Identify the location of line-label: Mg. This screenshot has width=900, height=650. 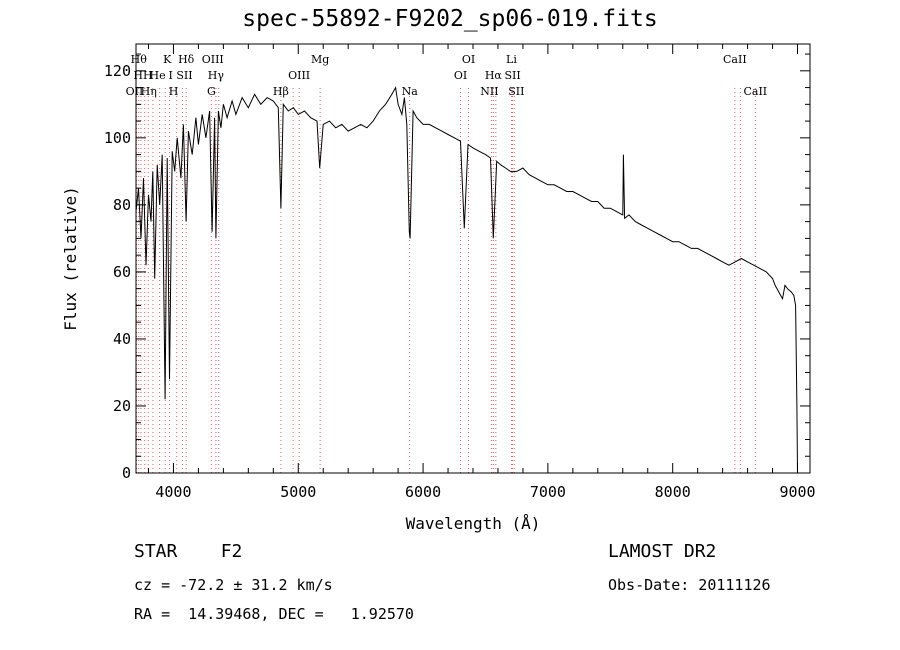
(320, 59).